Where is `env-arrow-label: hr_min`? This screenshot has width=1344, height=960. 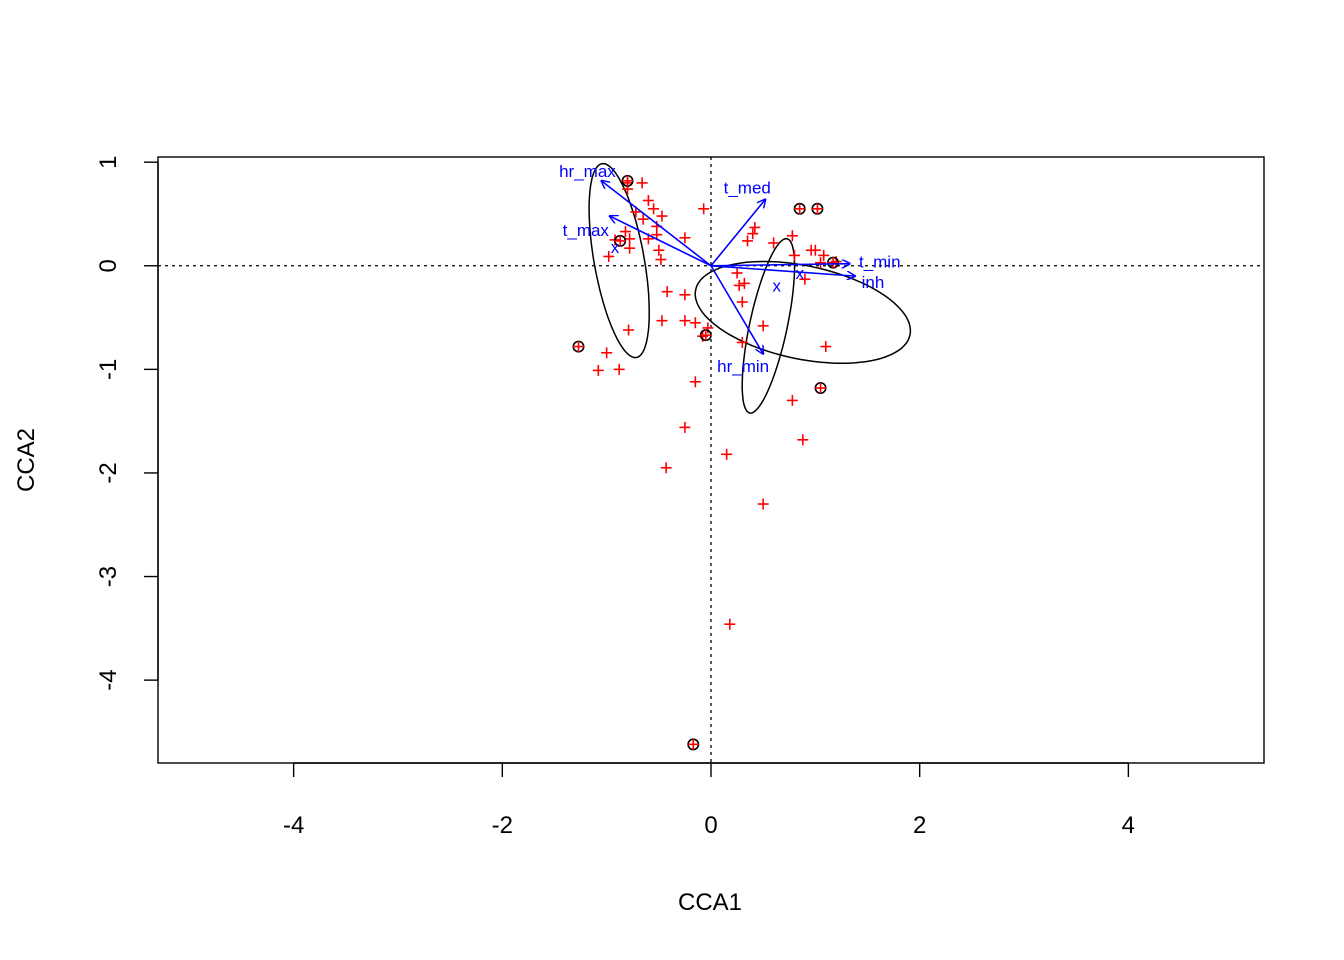 env-arrow-label: hr_min is located at coordinates (743, 366).